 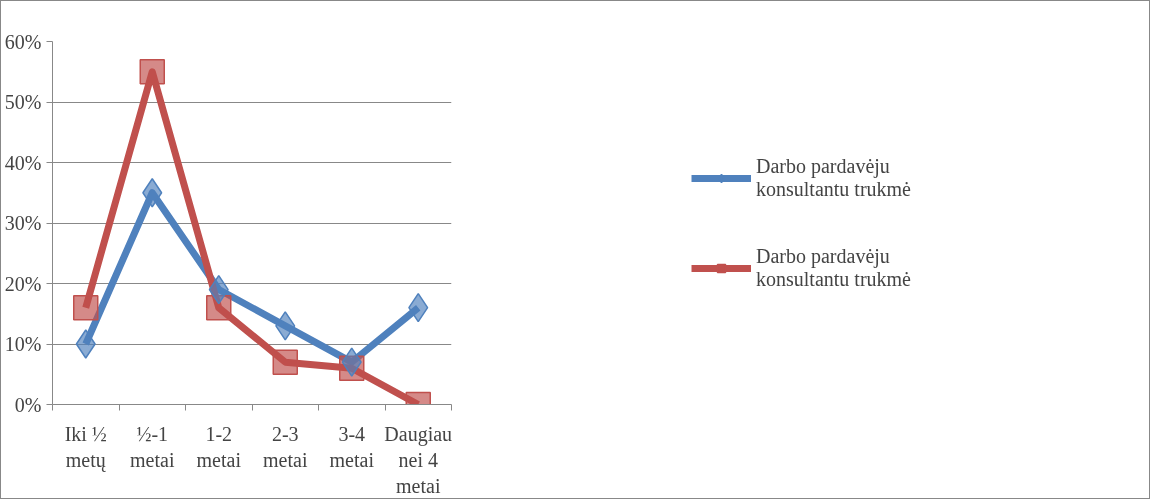 I want to click on x-tick-label: Iki ½ metų, so click(x=85, y=447).